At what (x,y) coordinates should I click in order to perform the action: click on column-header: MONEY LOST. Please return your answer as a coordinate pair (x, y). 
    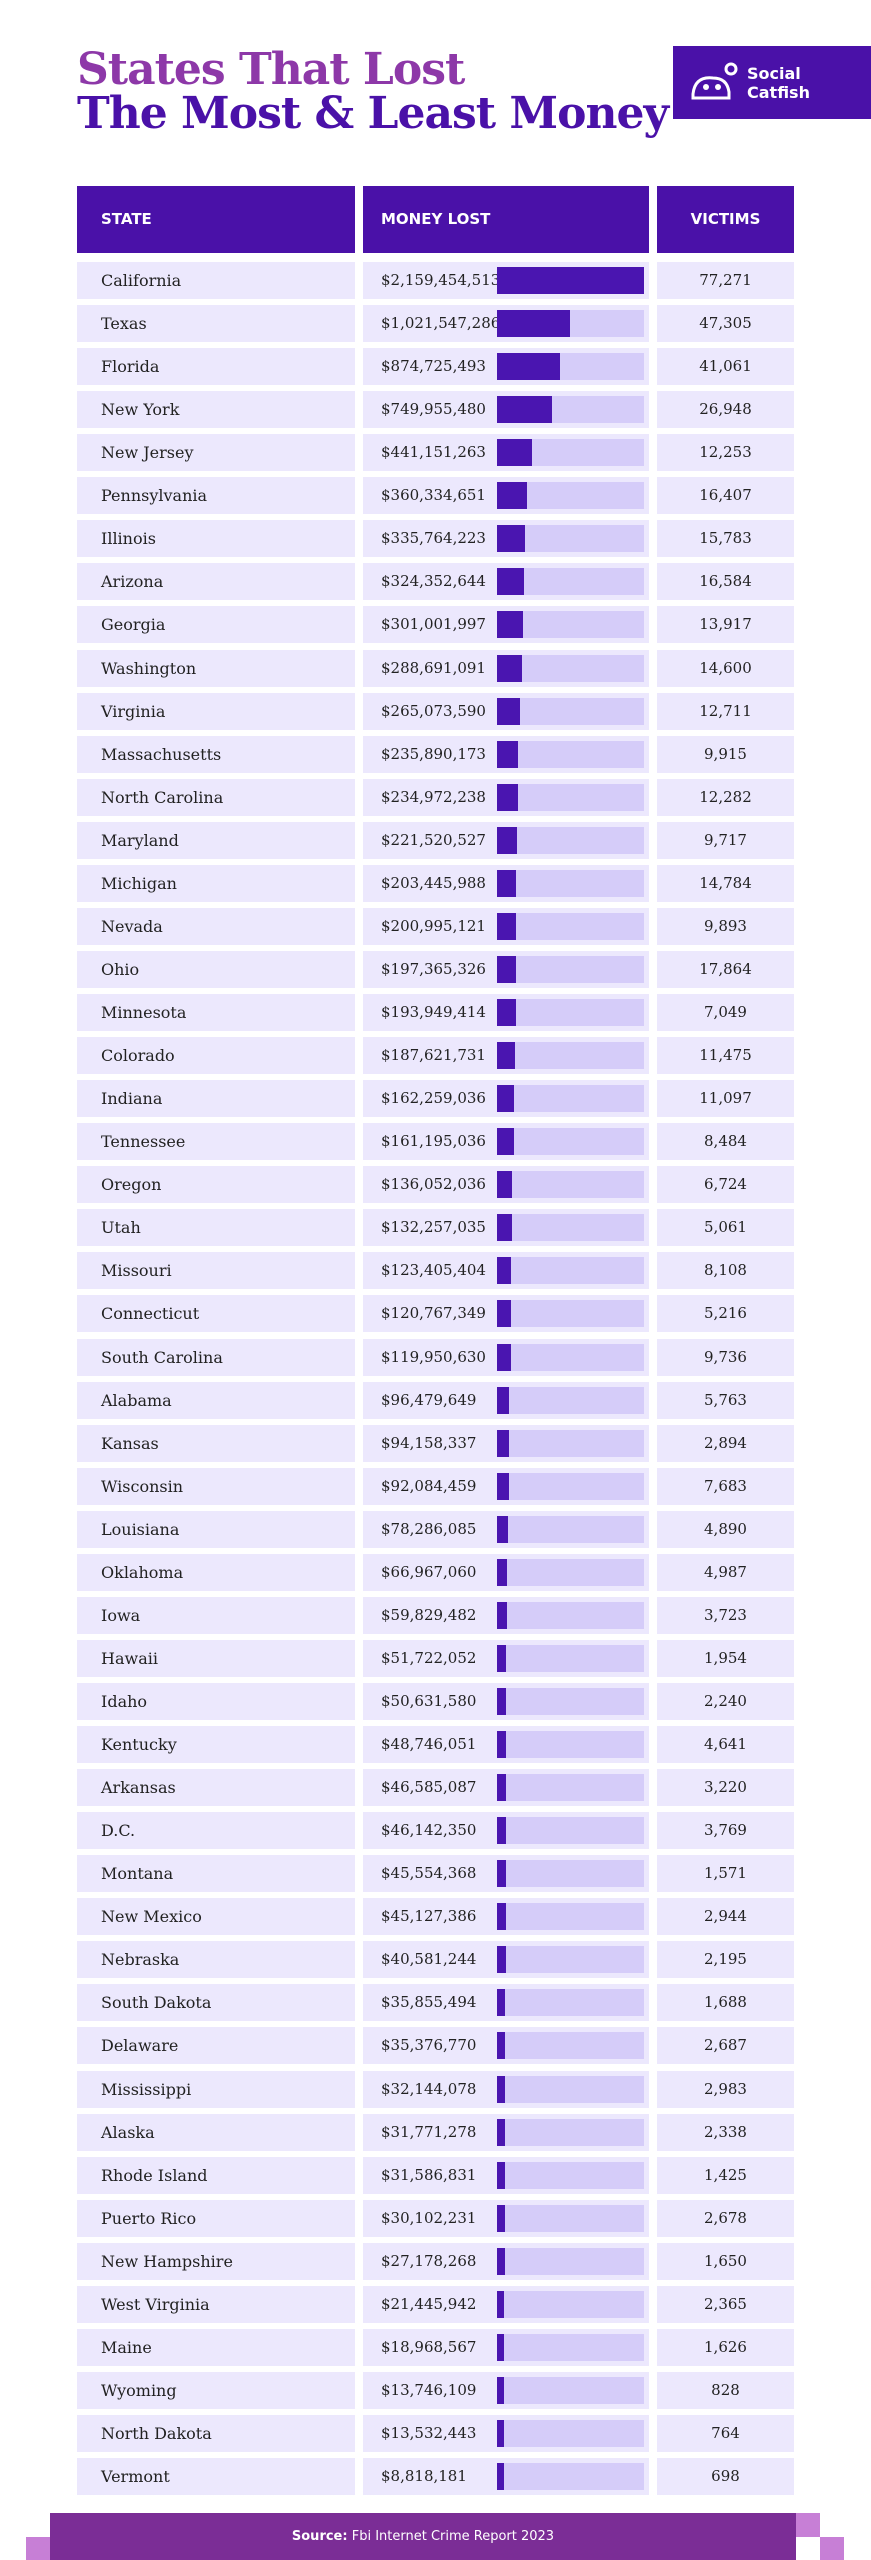
    Looking at the image, I should click on (506, 219).